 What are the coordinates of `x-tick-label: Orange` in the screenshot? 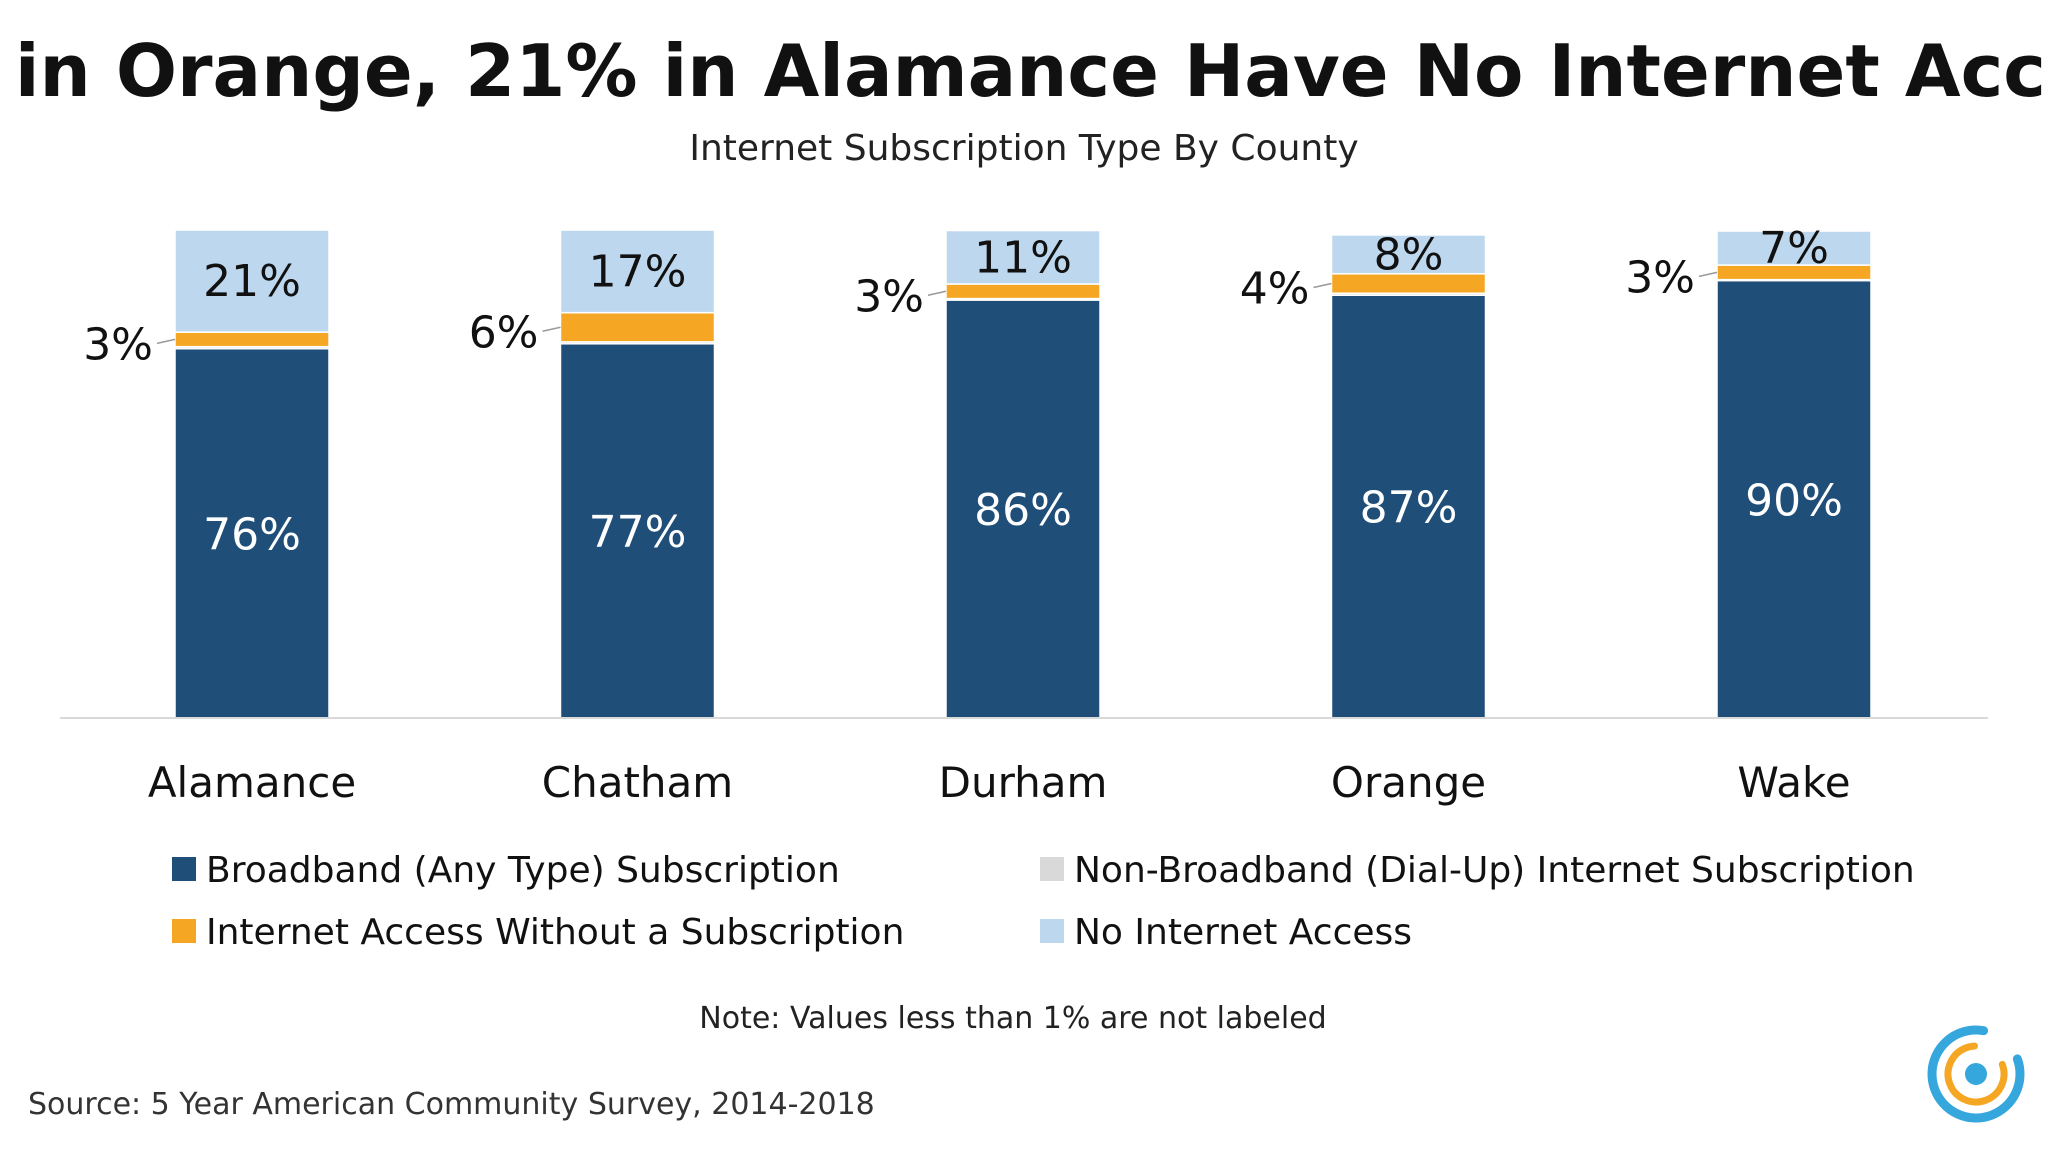 It's located at (1408, 782).